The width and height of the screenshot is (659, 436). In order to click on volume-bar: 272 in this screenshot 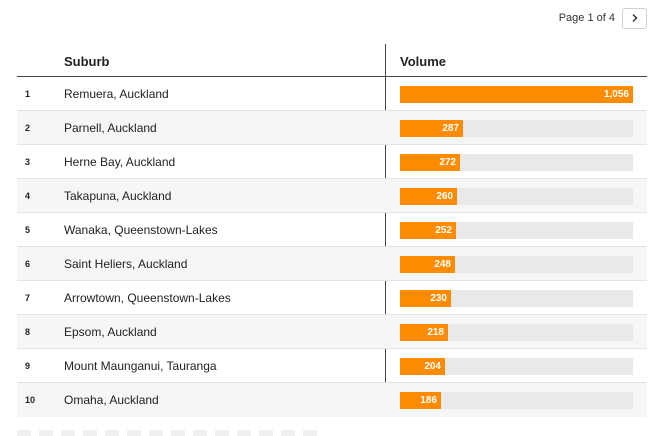, I will do `click(430, 162)`.